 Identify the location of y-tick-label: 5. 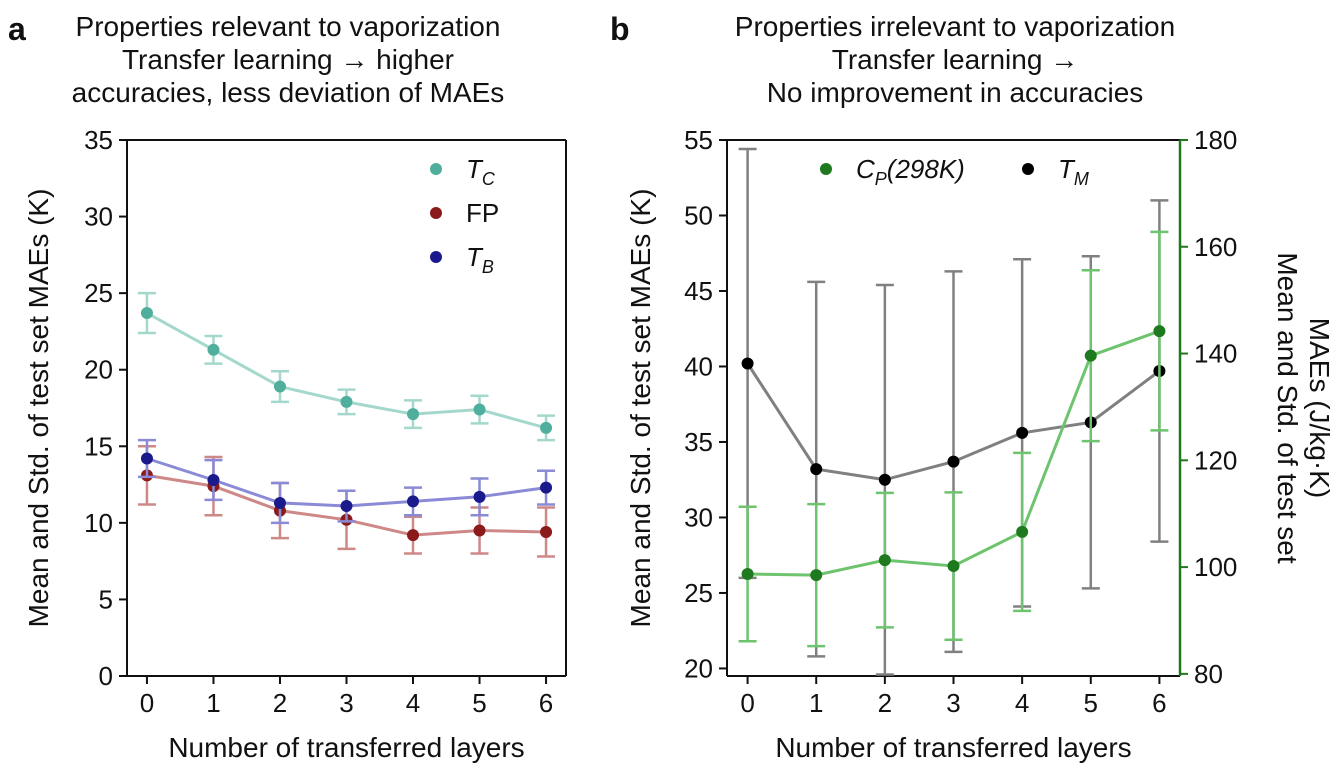
(106, 599).